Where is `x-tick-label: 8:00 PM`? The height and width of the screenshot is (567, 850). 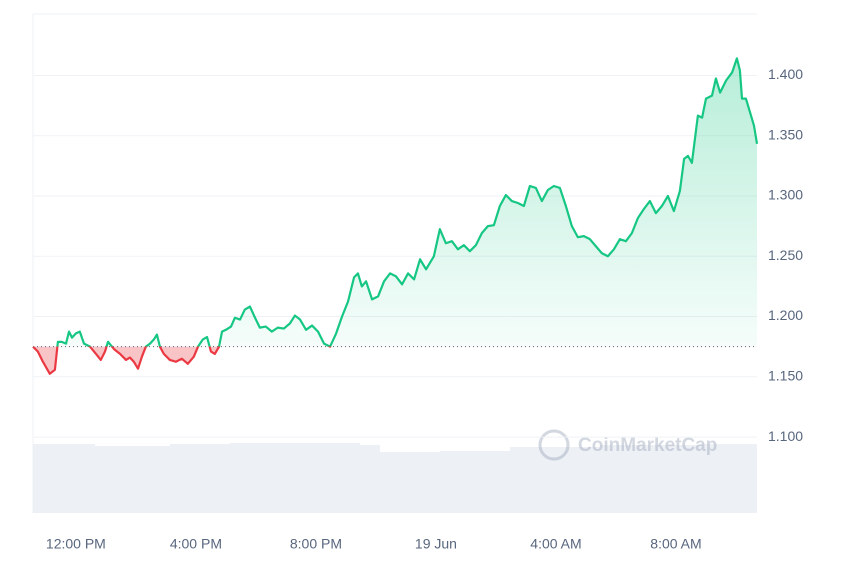
x-tick-label: 8:00 PM is located at coordinates (316, 544).